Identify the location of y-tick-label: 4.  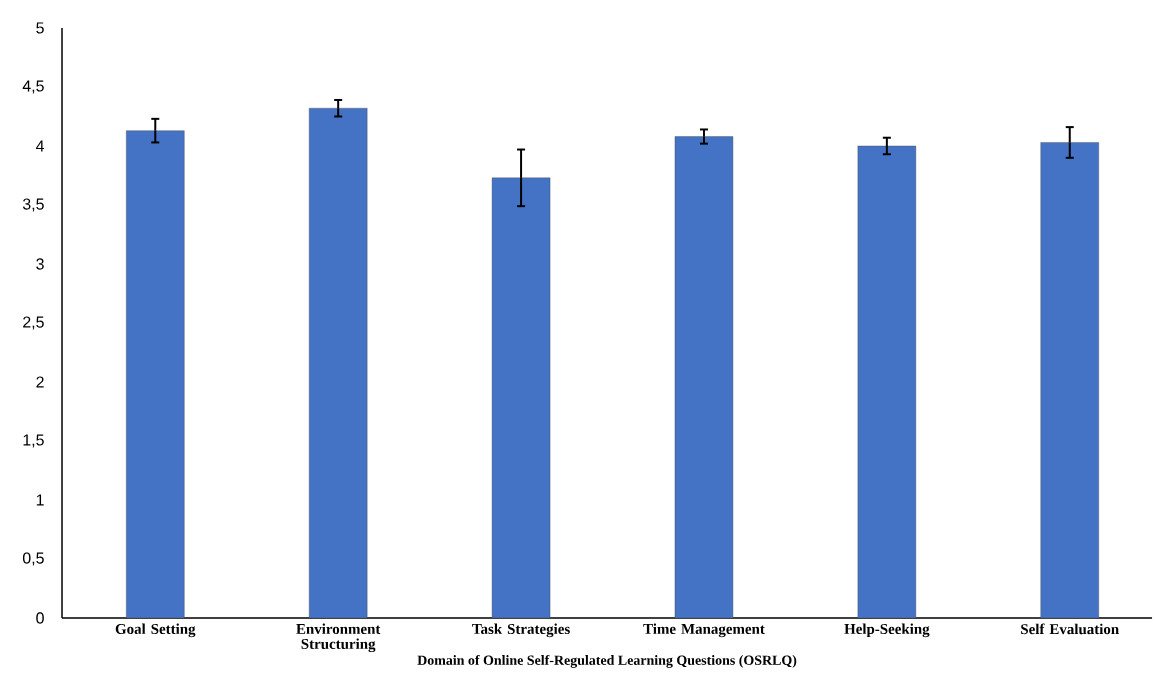
(40, 146).